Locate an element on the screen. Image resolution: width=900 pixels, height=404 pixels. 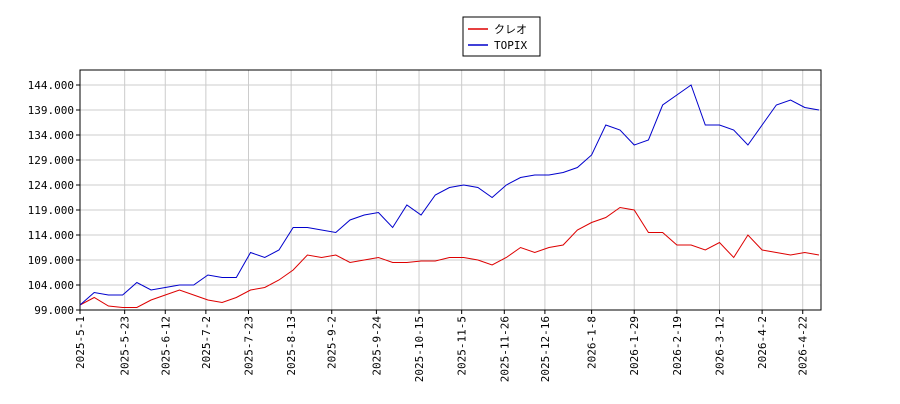
x-tick-label: 2025-5-23 is located at coordinates (125, 346).